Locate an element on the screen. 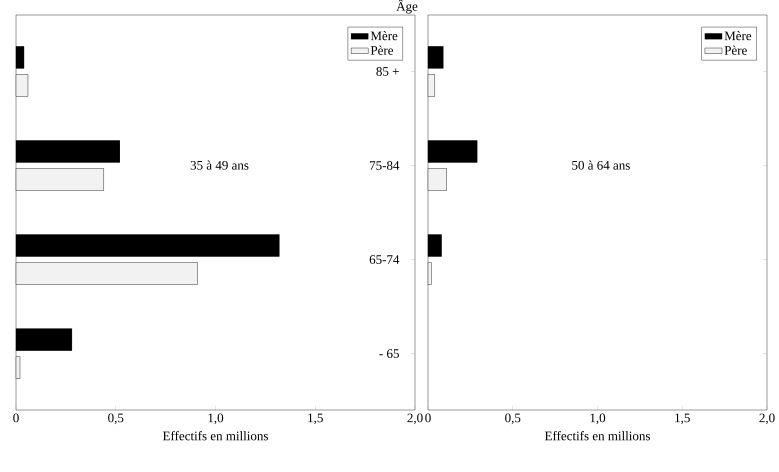 The height and width of the screenshot is (472, 779). annotation: 50 à 64 ans is located at coordinates (601, 165).